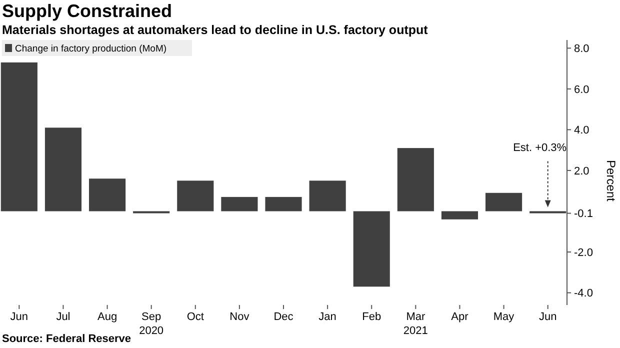 The width and height of the screenshot is (620, 348). Describe the element at coordinates (327, 317) in the screenshot. I see `x-tick-label: Jan` at that location.